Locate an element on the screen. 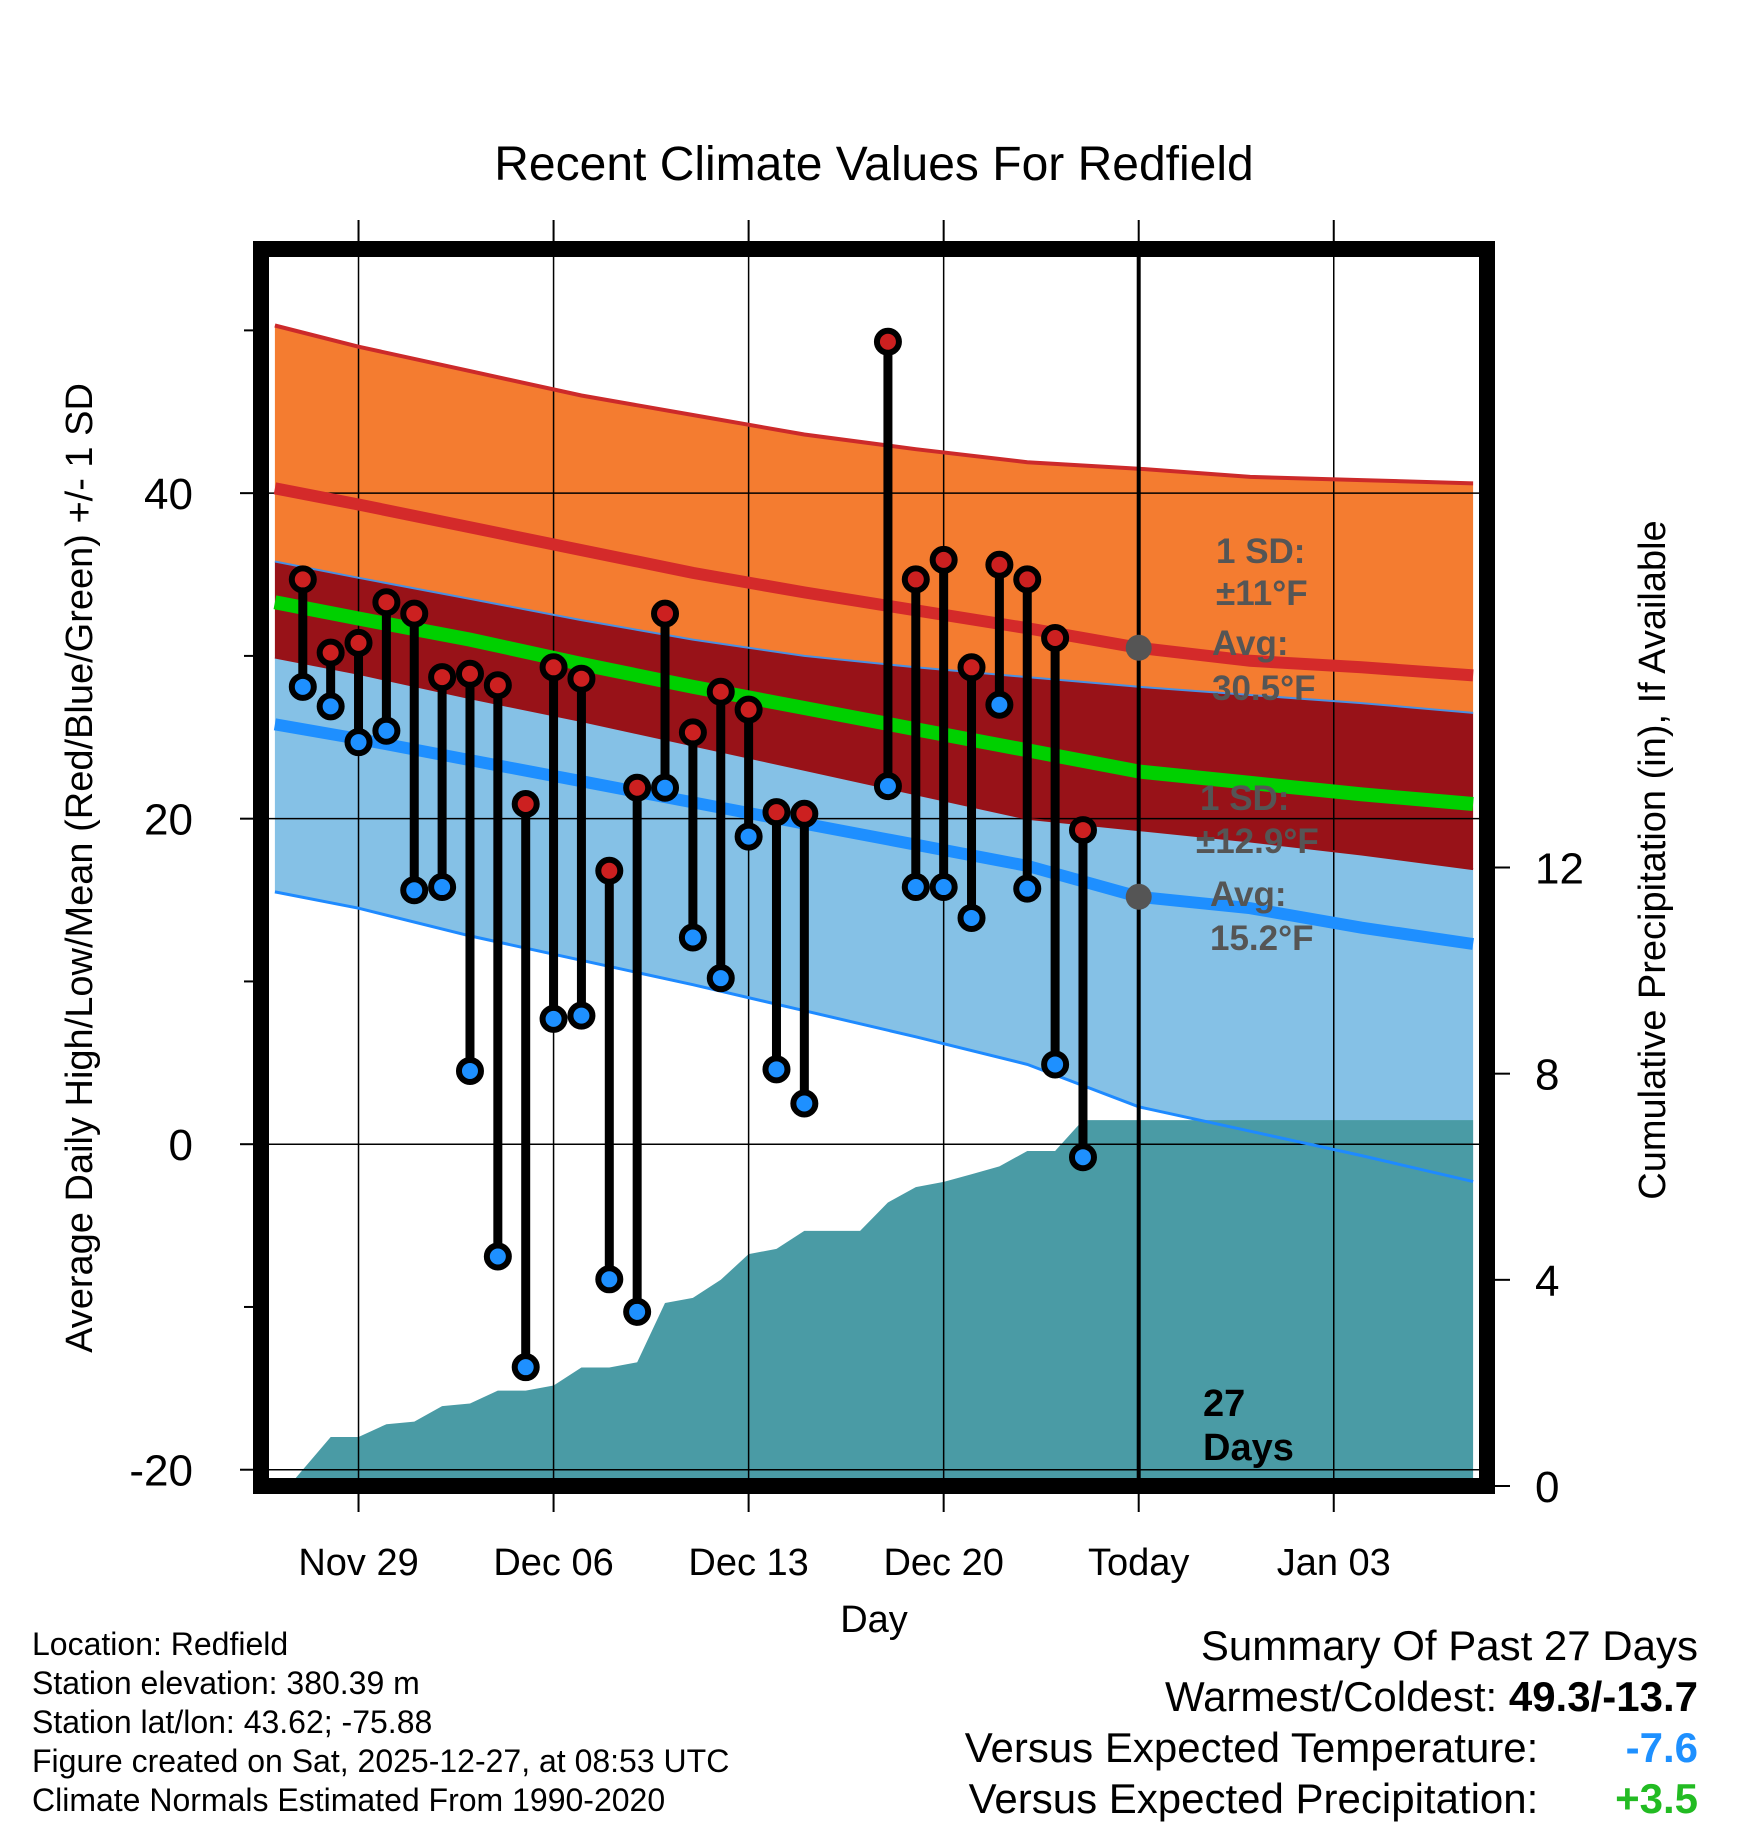 Image resolution: width=1748 pixels, height=1828 pixels. y-tick-label-1: 0 is located at coordinates (181, 1145).